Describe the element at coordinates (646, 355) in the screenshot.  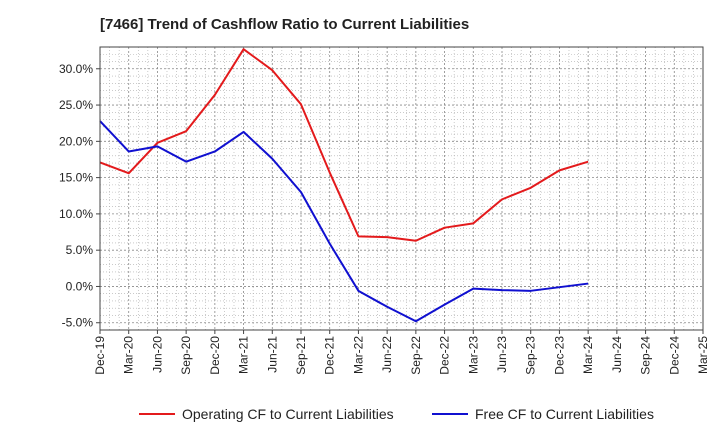
I see `x-tick-label: Sep-24` at that location.